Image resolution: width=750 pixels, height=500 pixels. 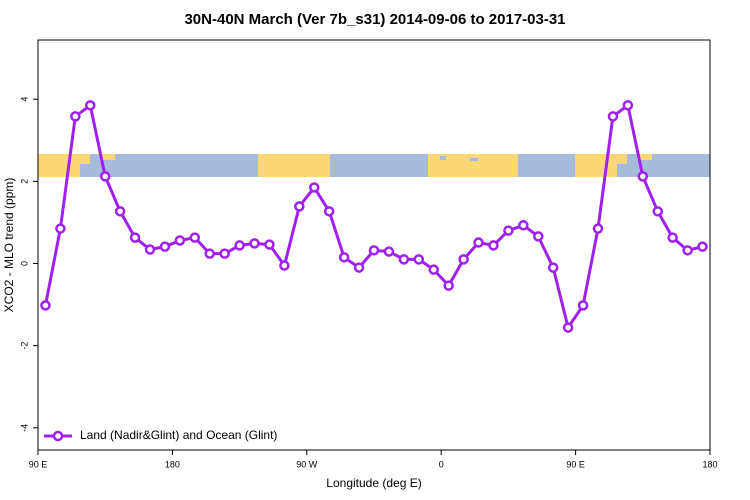 I want to click on y-tick-label: 4, so click(x=24, y=99).